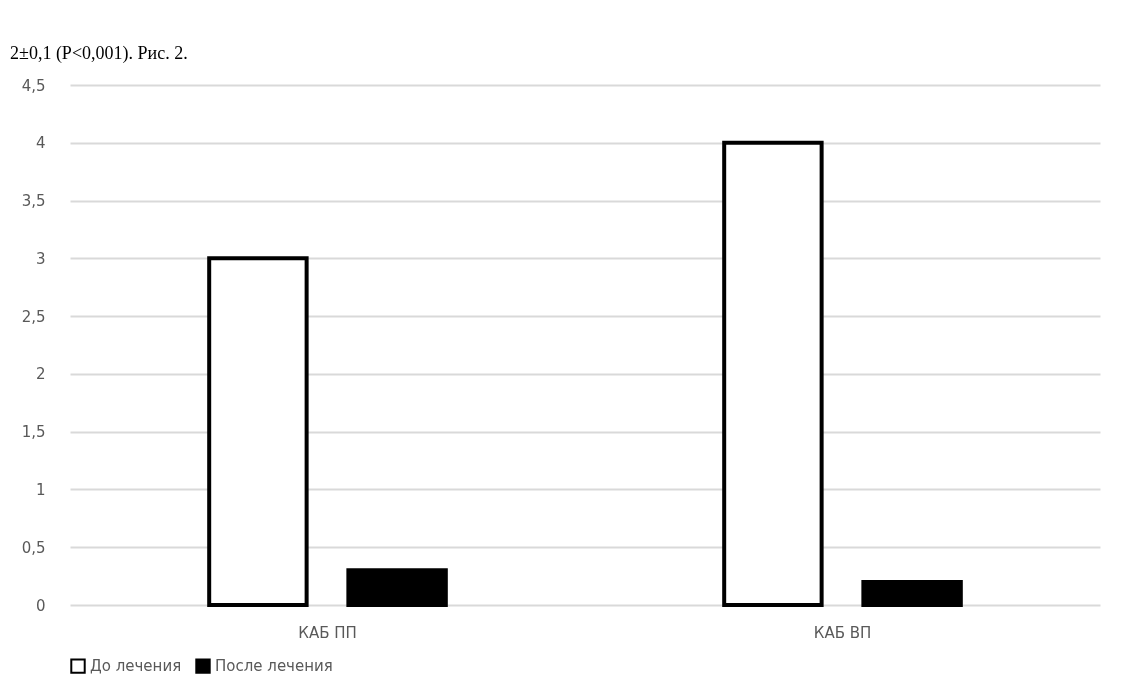 This screenshot has width=1148, height=679. I want to click on y-tick-label: 3, so click(40, 258).